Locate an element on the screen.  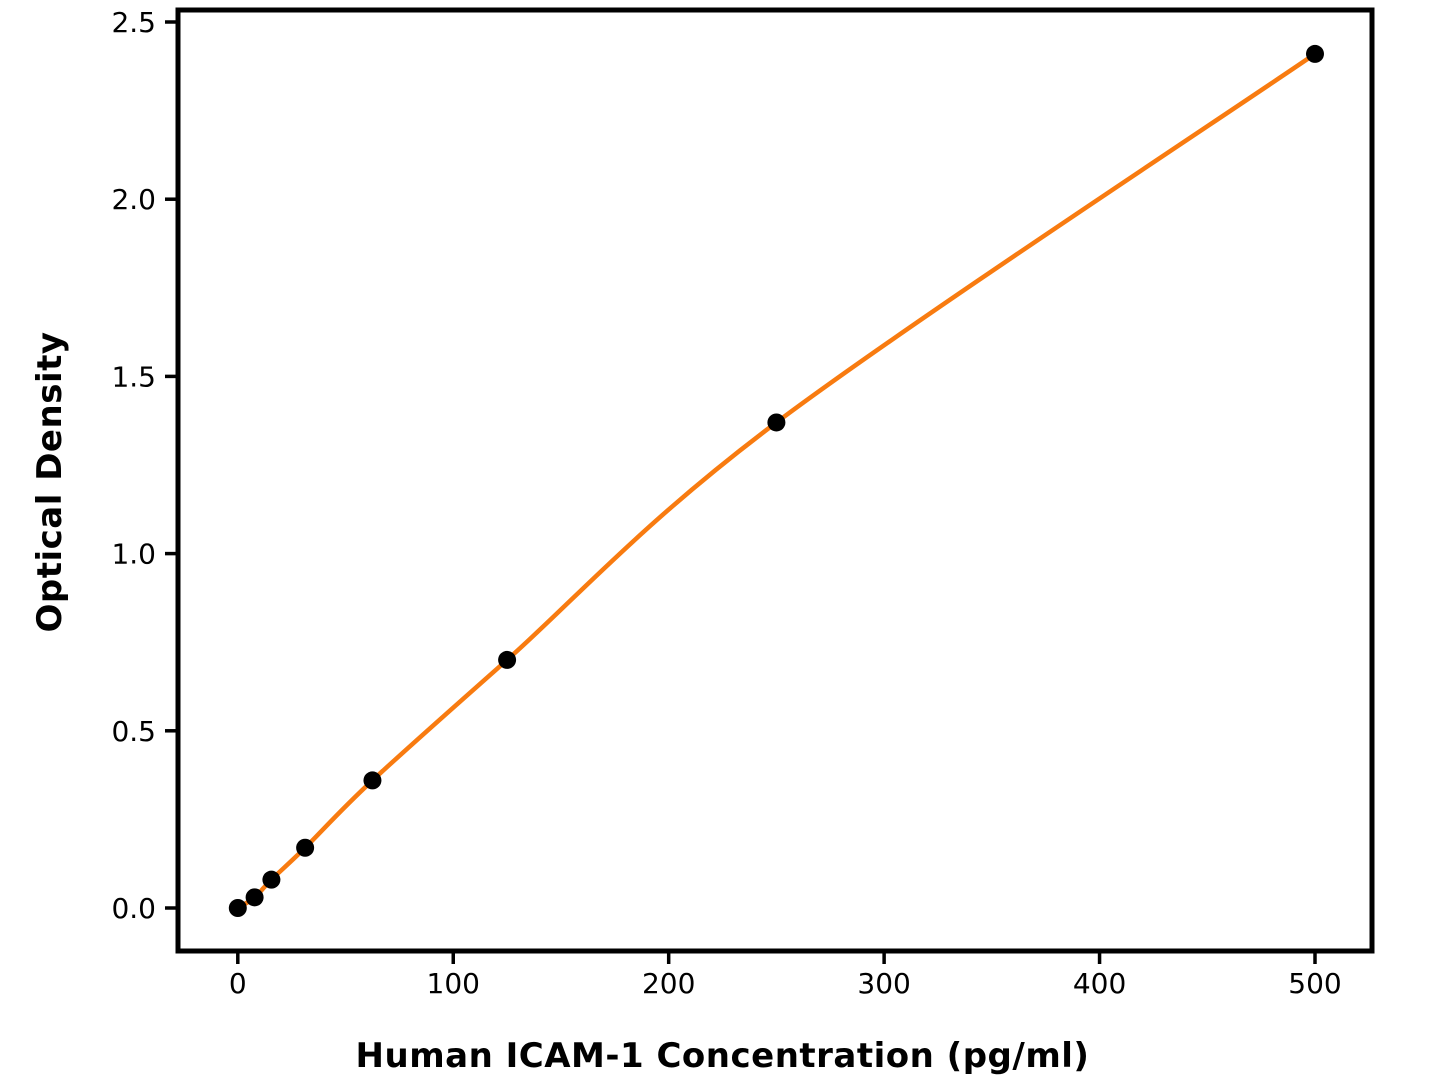
x-tick-label: 400 is located at coordinates (1099, 983).